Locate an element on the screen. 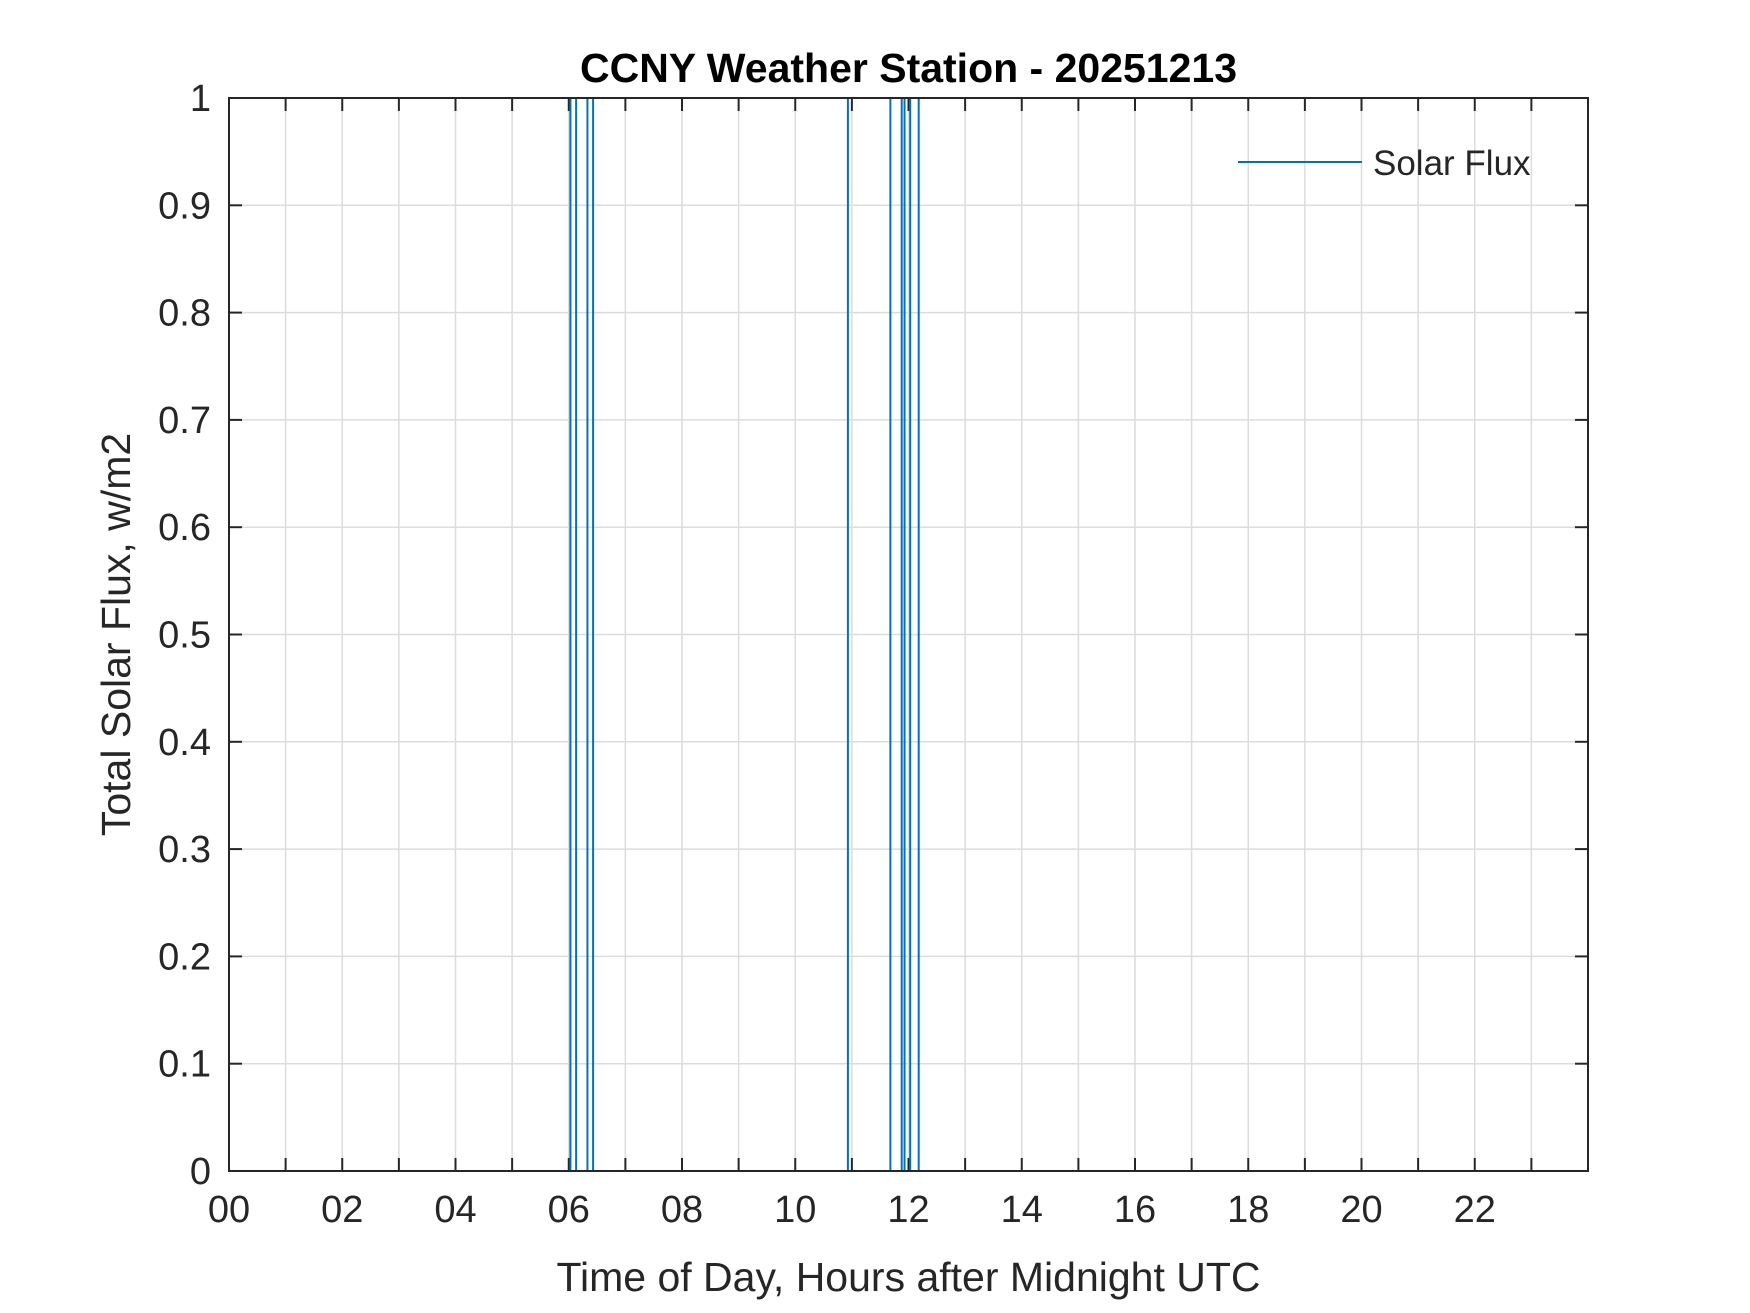  x-tick-label: 20 is located at coordinates (1361, 1210).